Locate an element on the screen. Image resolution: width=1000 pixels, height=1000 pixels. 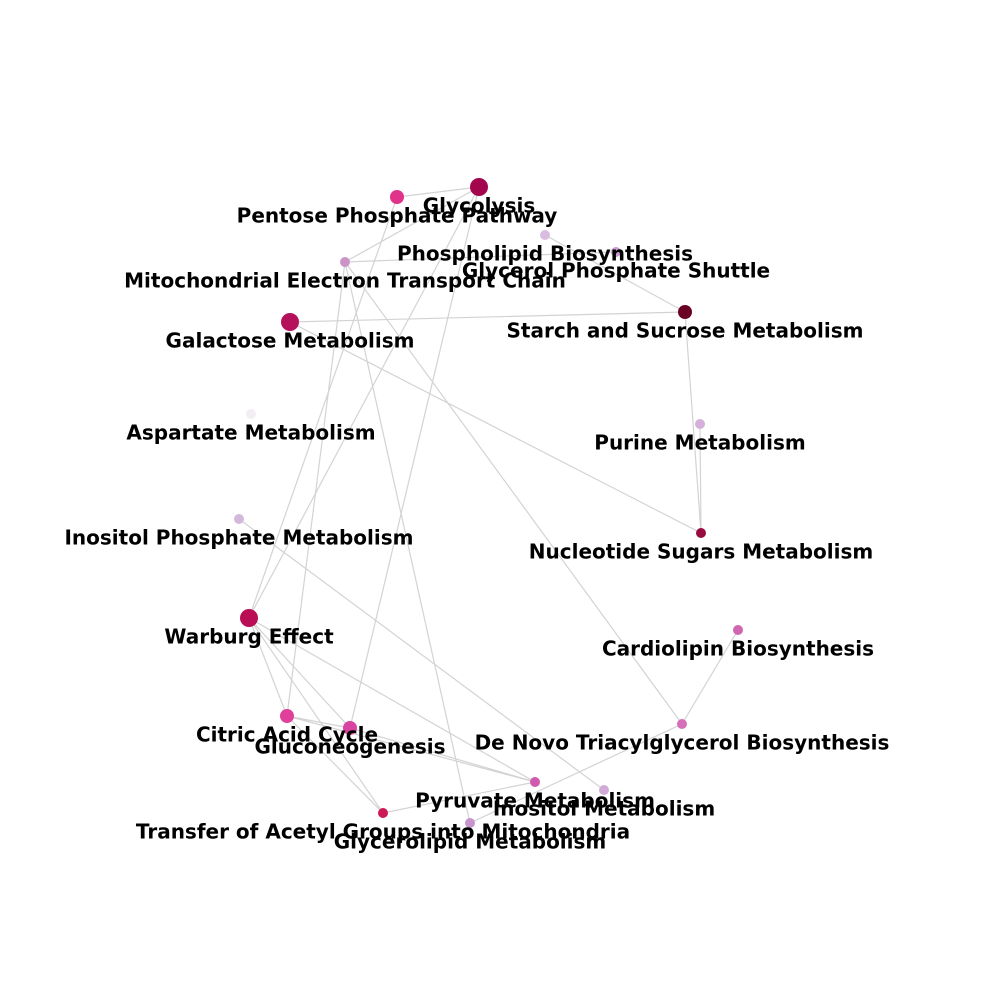
edge-glycolysis-metc is located at coordinates (412, 224).